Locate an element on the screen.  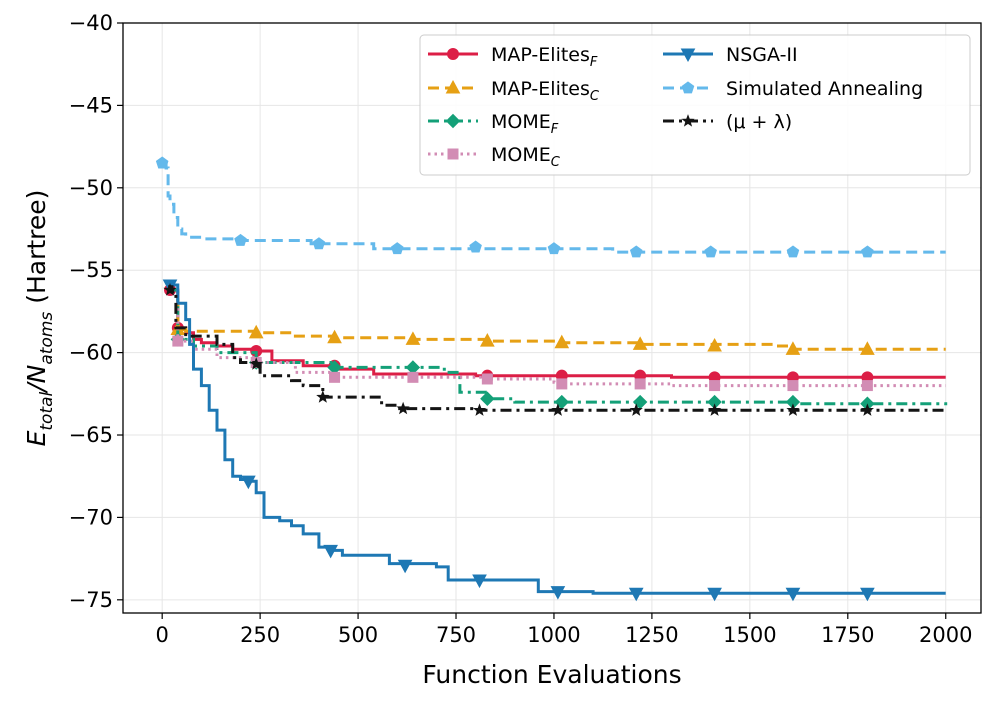
series-map-elites-c is located at coordinates (558, 321).